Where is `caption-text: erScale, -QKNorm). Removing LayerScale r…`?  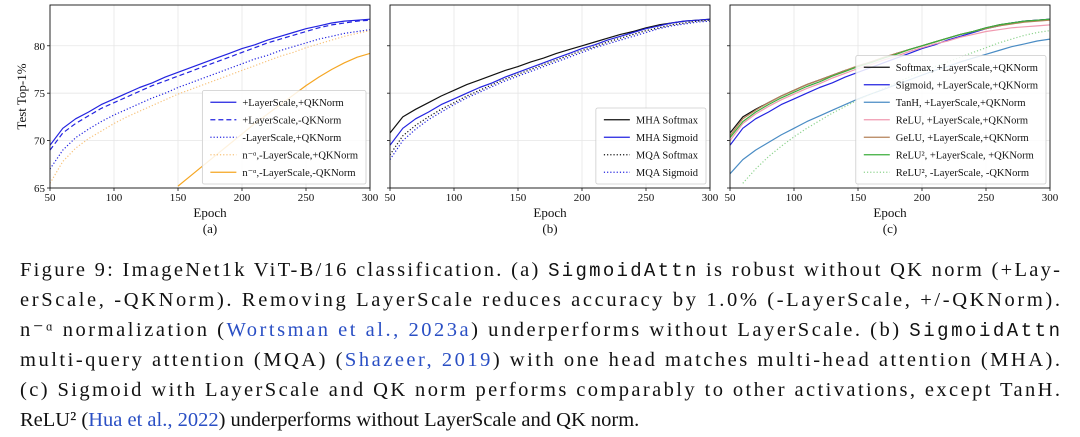 caption-text: erScale, -QKNorm). Removing LayerScale r… is located at coordinates (540, 300).